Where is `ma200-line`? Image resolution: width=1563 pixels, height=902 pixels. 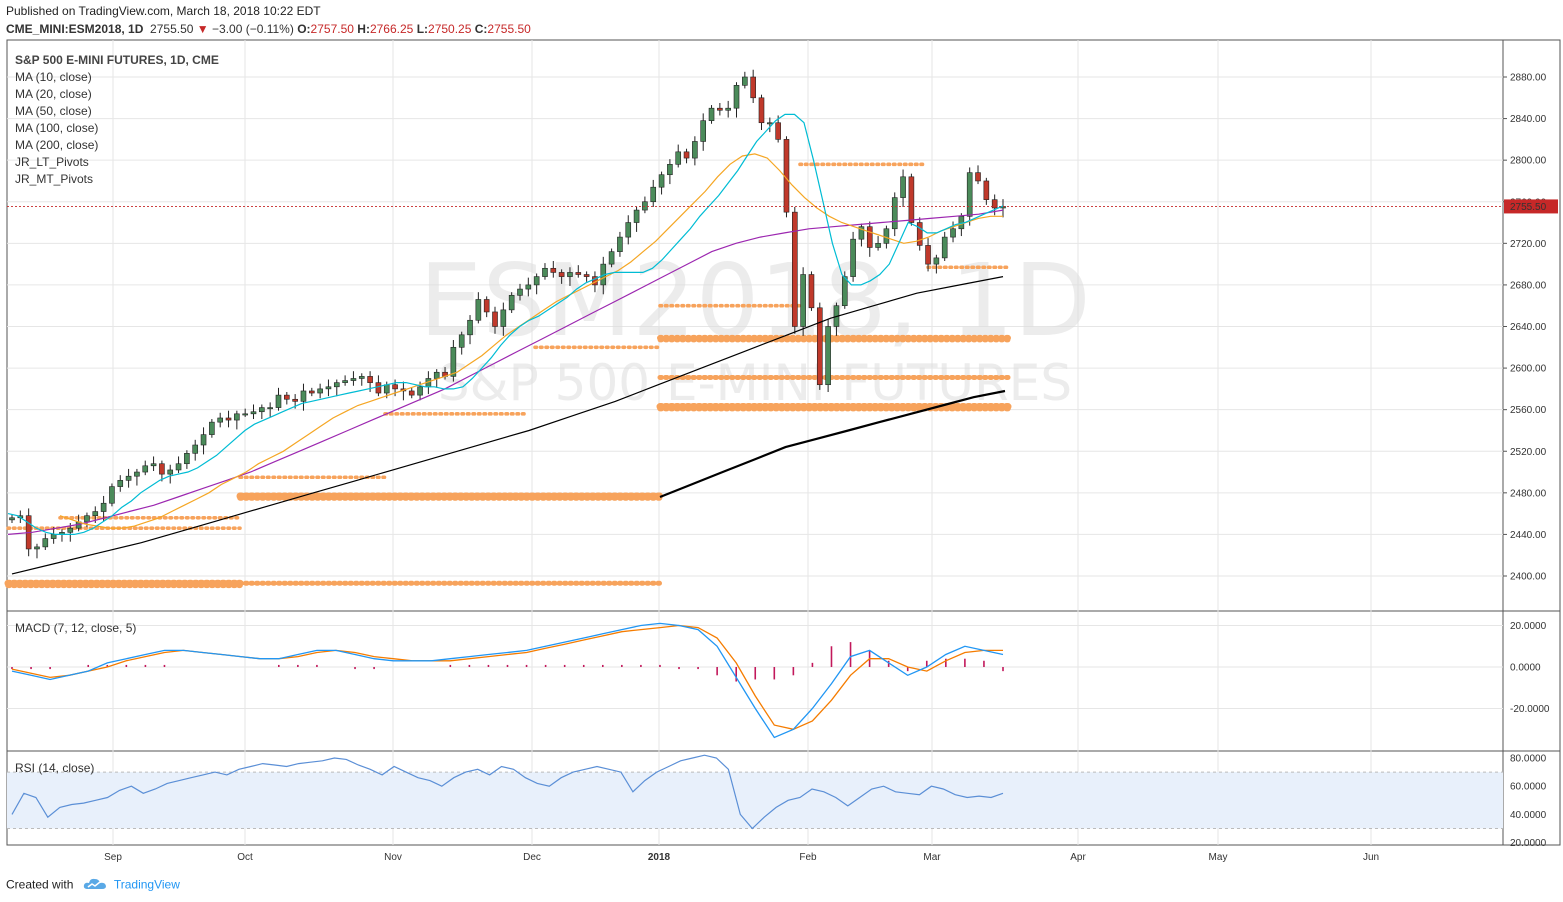 ma200-line is located at coordinates (832, 444).